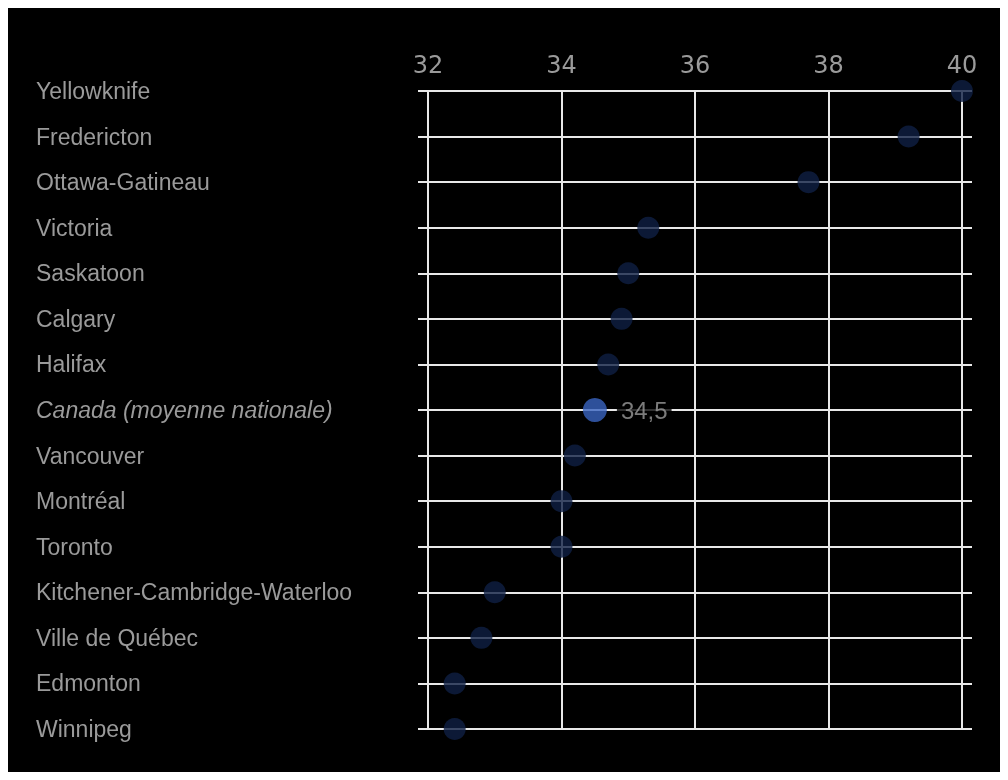 This screenshot has height=780, width=1008. I want to click on x-tick-label: 34, so click(561, 65).